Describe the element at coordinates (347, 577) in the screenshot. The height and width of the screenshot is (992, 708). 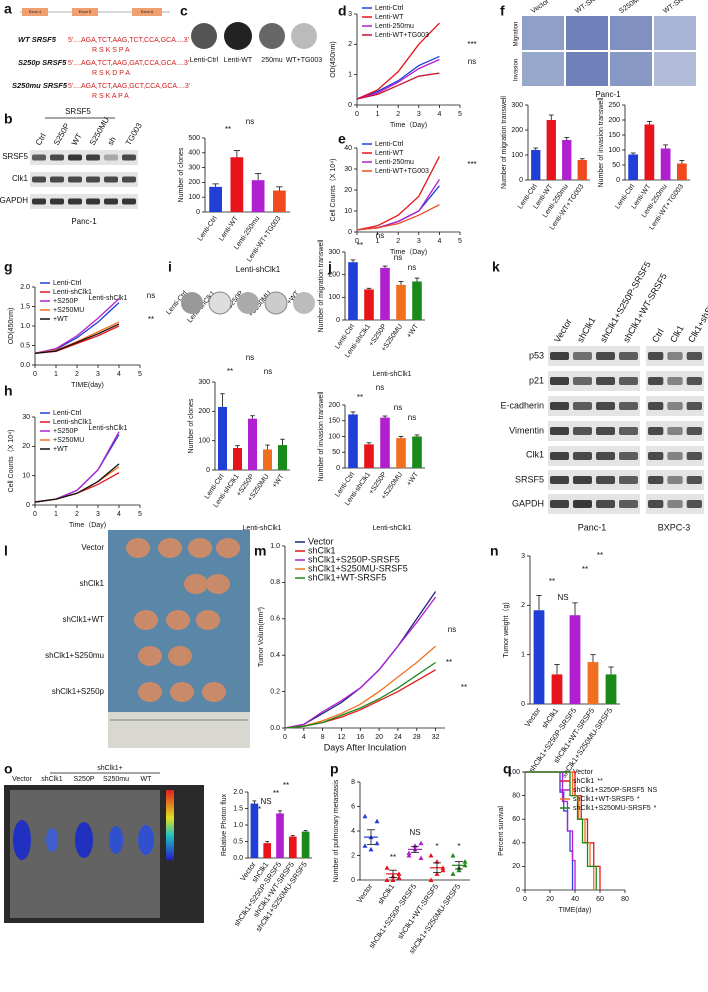
I see `legend-label: shClk1+WT-SRSF5` at that location.